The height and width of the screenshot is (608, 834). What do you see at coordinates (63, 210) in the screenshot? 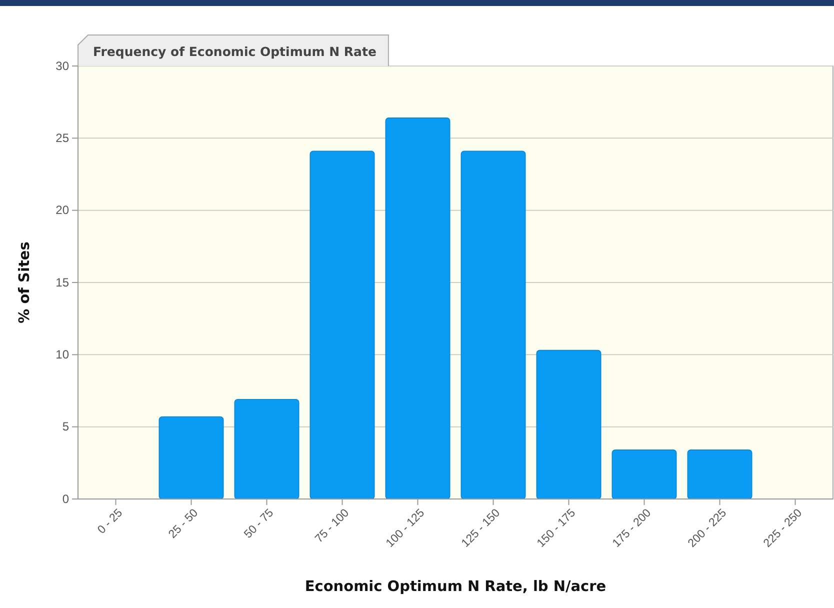
I see `y-tick-label: 20` at bounding box center [63, 210].